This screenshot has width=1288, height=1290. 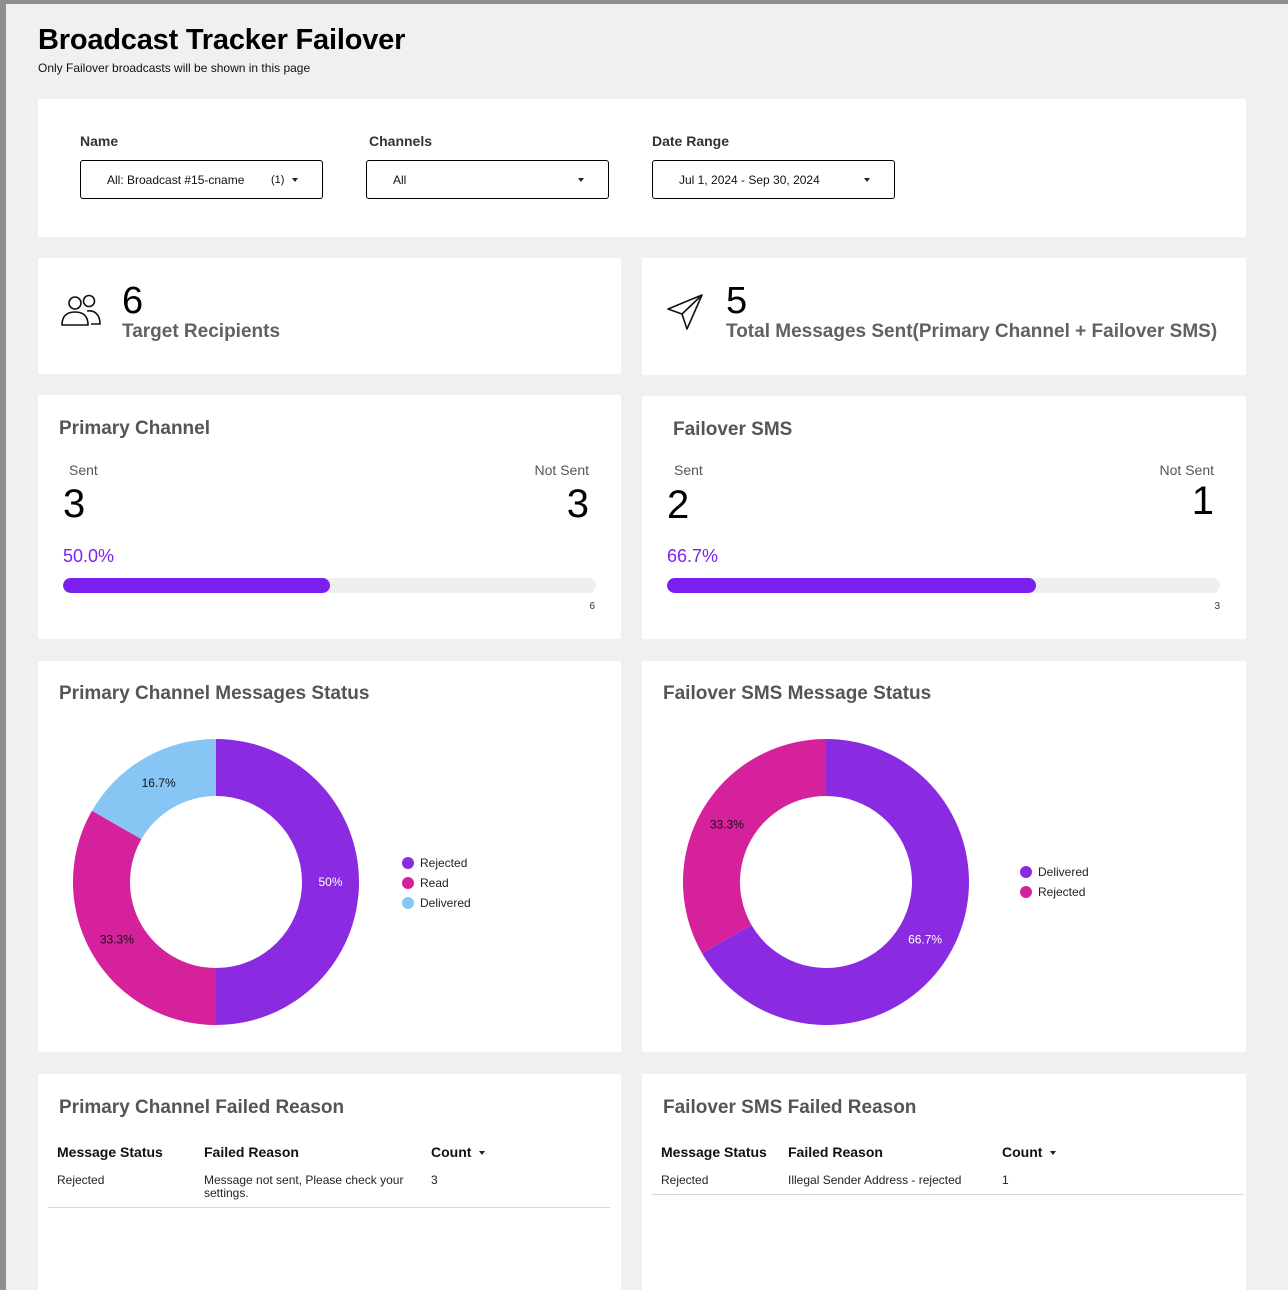 What do you see at coordinates (401, 141) in the screenshot?
I see `channels-filter-label: Channels` at bounding box center [401, 141].